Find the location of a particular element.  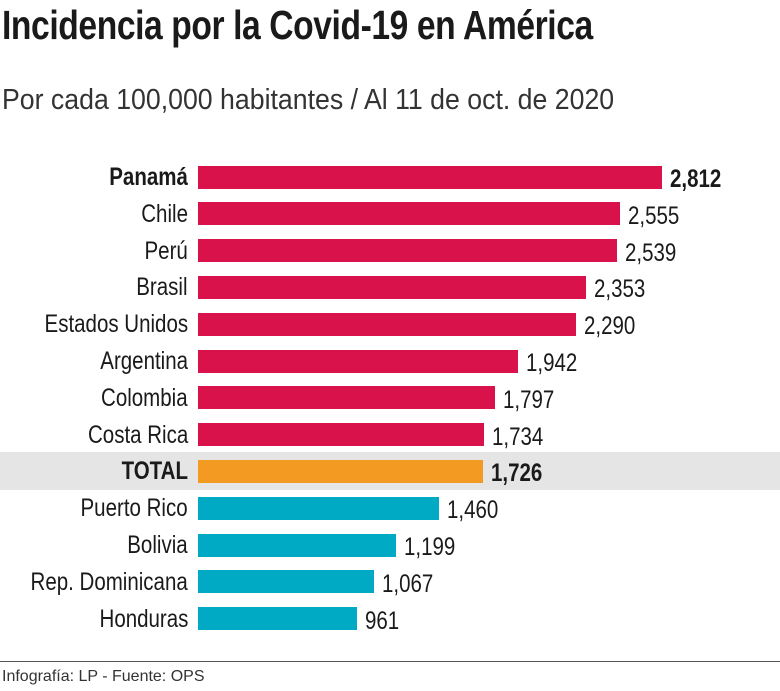

value-label: 1,067 is located at coordinates (408, 583).